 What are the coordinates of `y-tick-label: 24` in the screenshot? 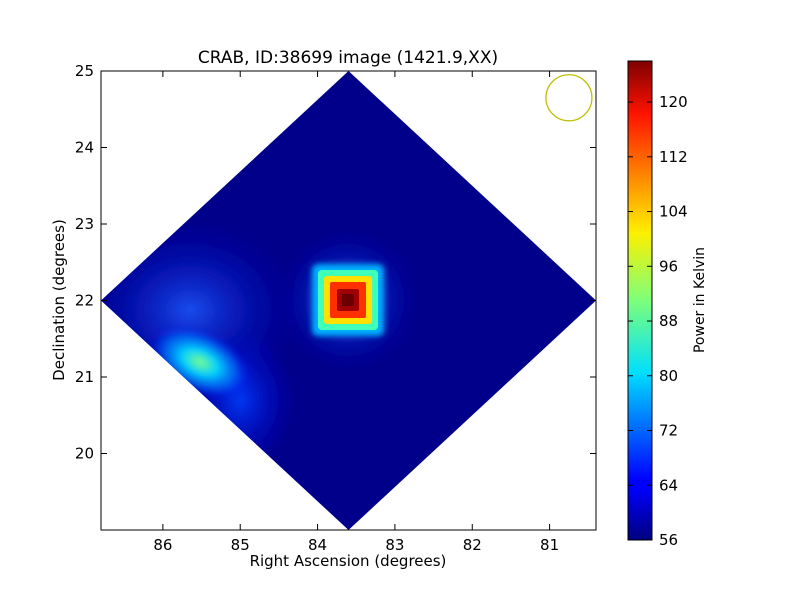 It's located at (84, 148).